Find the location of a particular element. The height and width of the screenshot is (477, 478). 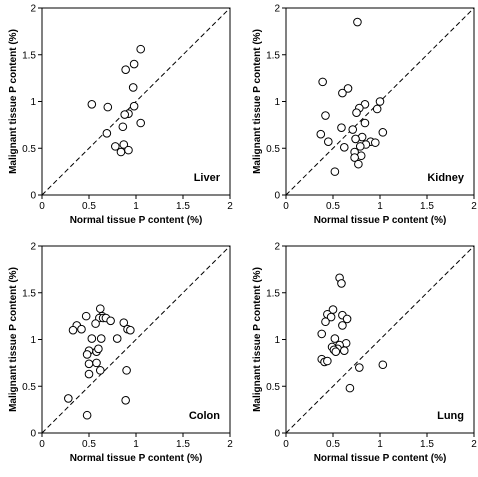

panel-label: Lung is located at coordinates (450, 416).